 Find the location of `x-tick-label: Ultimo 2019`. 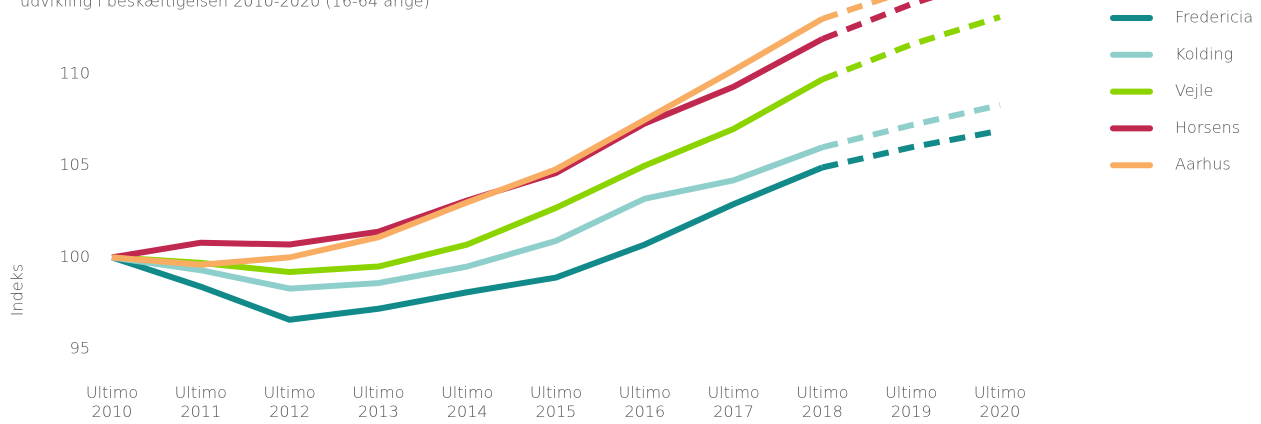

x-tick-label: Ultimo 2019 is located at coordinates (911, 402).